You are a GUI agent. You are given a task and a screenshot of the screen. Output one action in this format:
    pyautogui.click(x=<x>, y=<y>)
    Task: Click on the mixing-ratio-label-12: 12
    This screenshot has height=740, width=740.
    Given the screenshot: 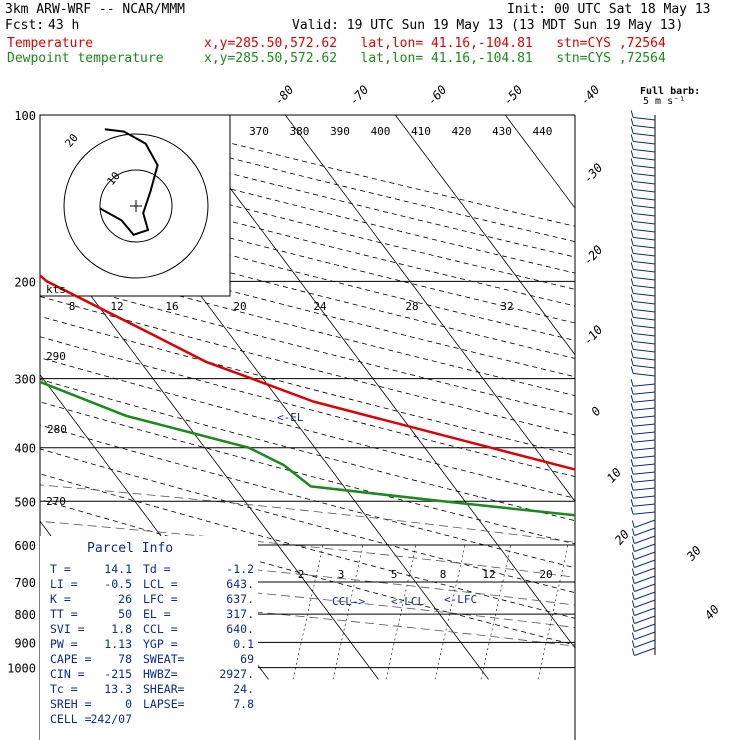 What is the action you would take?
    pyautogui.click(x=488, y=574)
    